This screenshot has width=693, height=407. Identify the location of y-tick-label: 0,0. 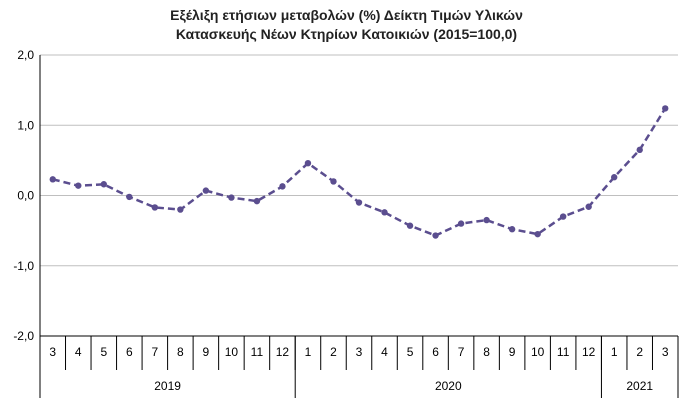
(25, 196).